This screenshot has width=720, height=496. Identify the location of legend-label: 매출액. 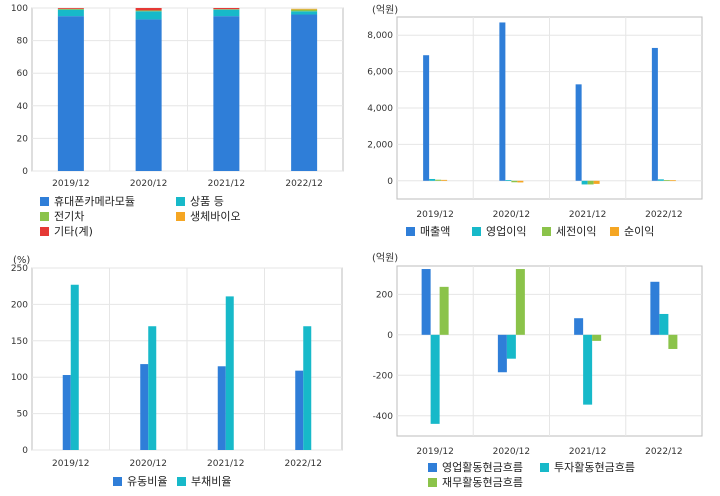
(435, 231).